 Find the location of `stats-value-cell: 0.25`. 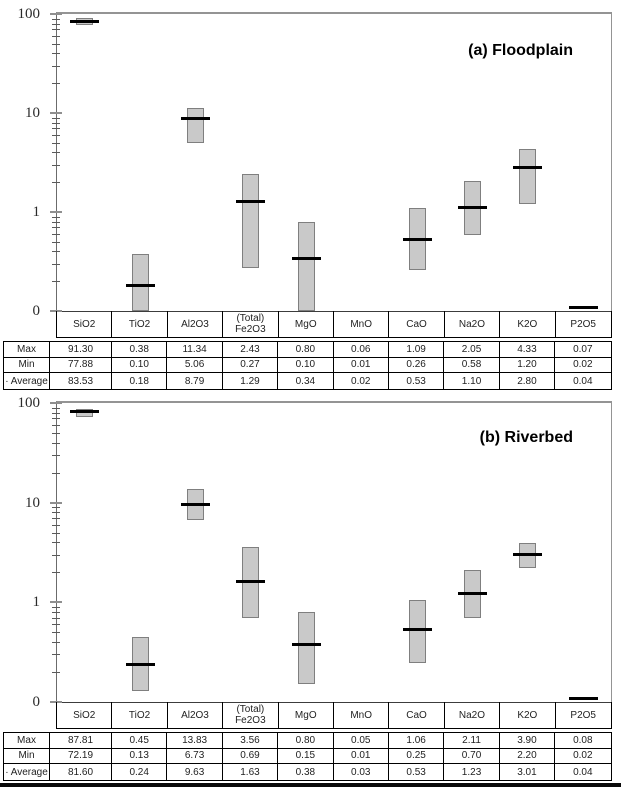

stats-value-cell: 0.25 is located at coordinates (416, 756).